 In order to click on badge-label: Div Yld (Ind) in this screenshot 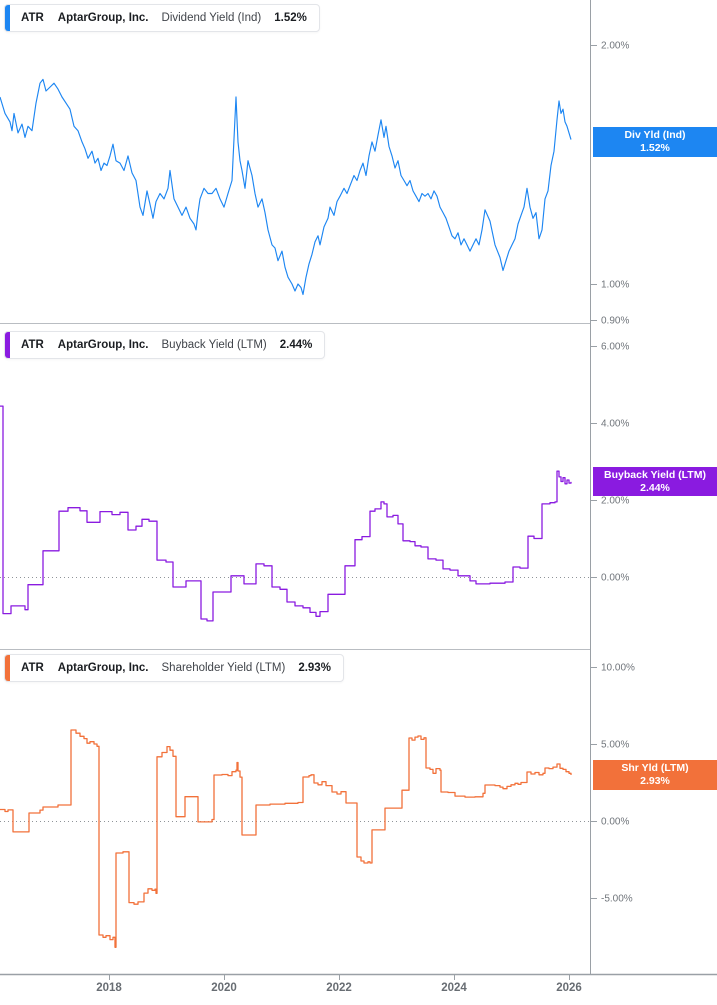, I will do `click(655, 135)`.